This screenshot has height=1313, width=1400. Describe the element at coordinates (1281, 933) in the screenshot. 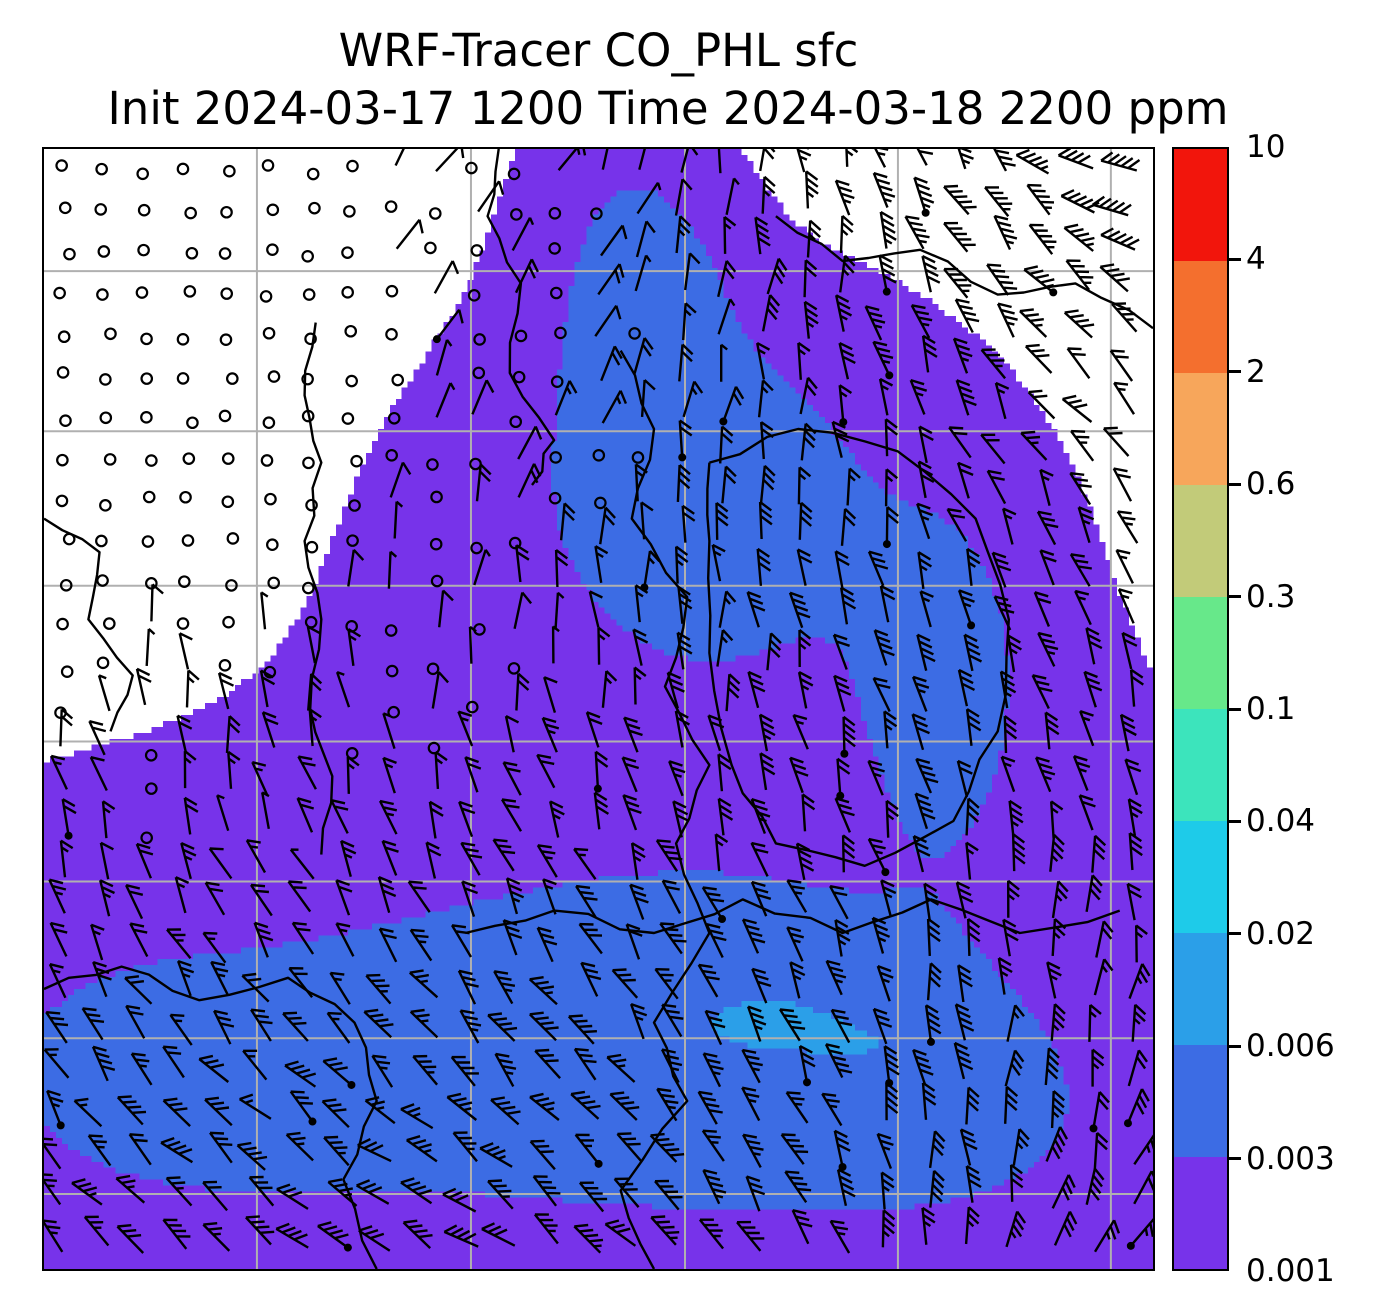

I see `colorbar-tick-label: 0.02` at that location.